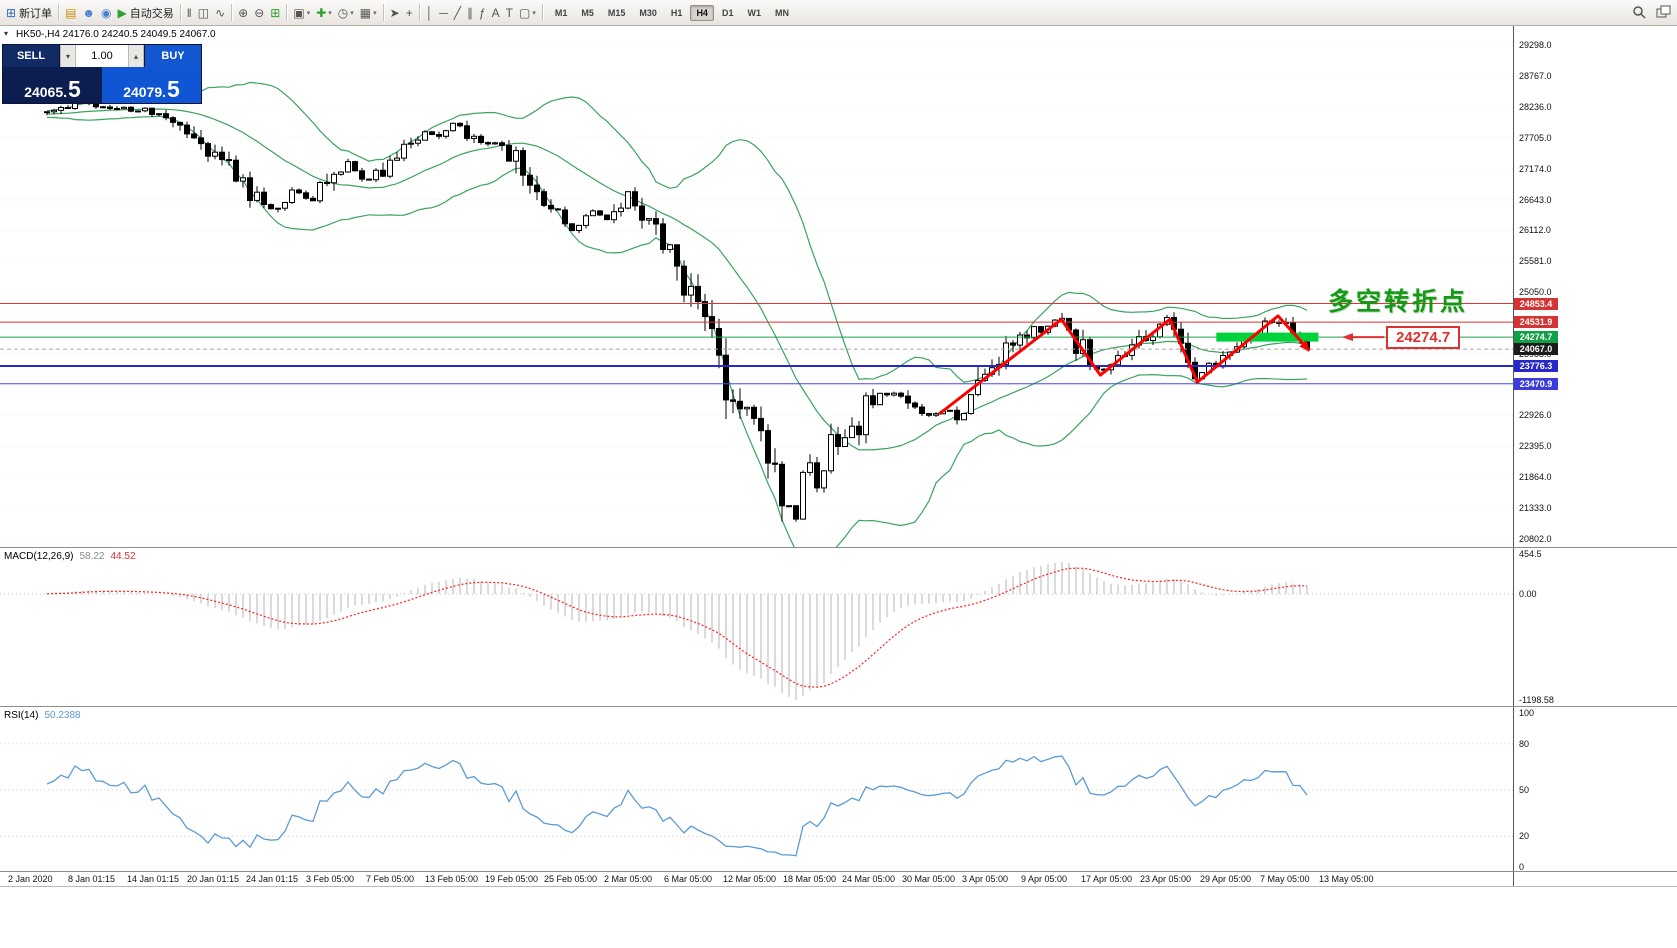 The image size is (1677, 948). What do you see at coordinates (525, 12) in the screenshot?
I see `shapes-icon: ▢` at bounding box center [525, 12].